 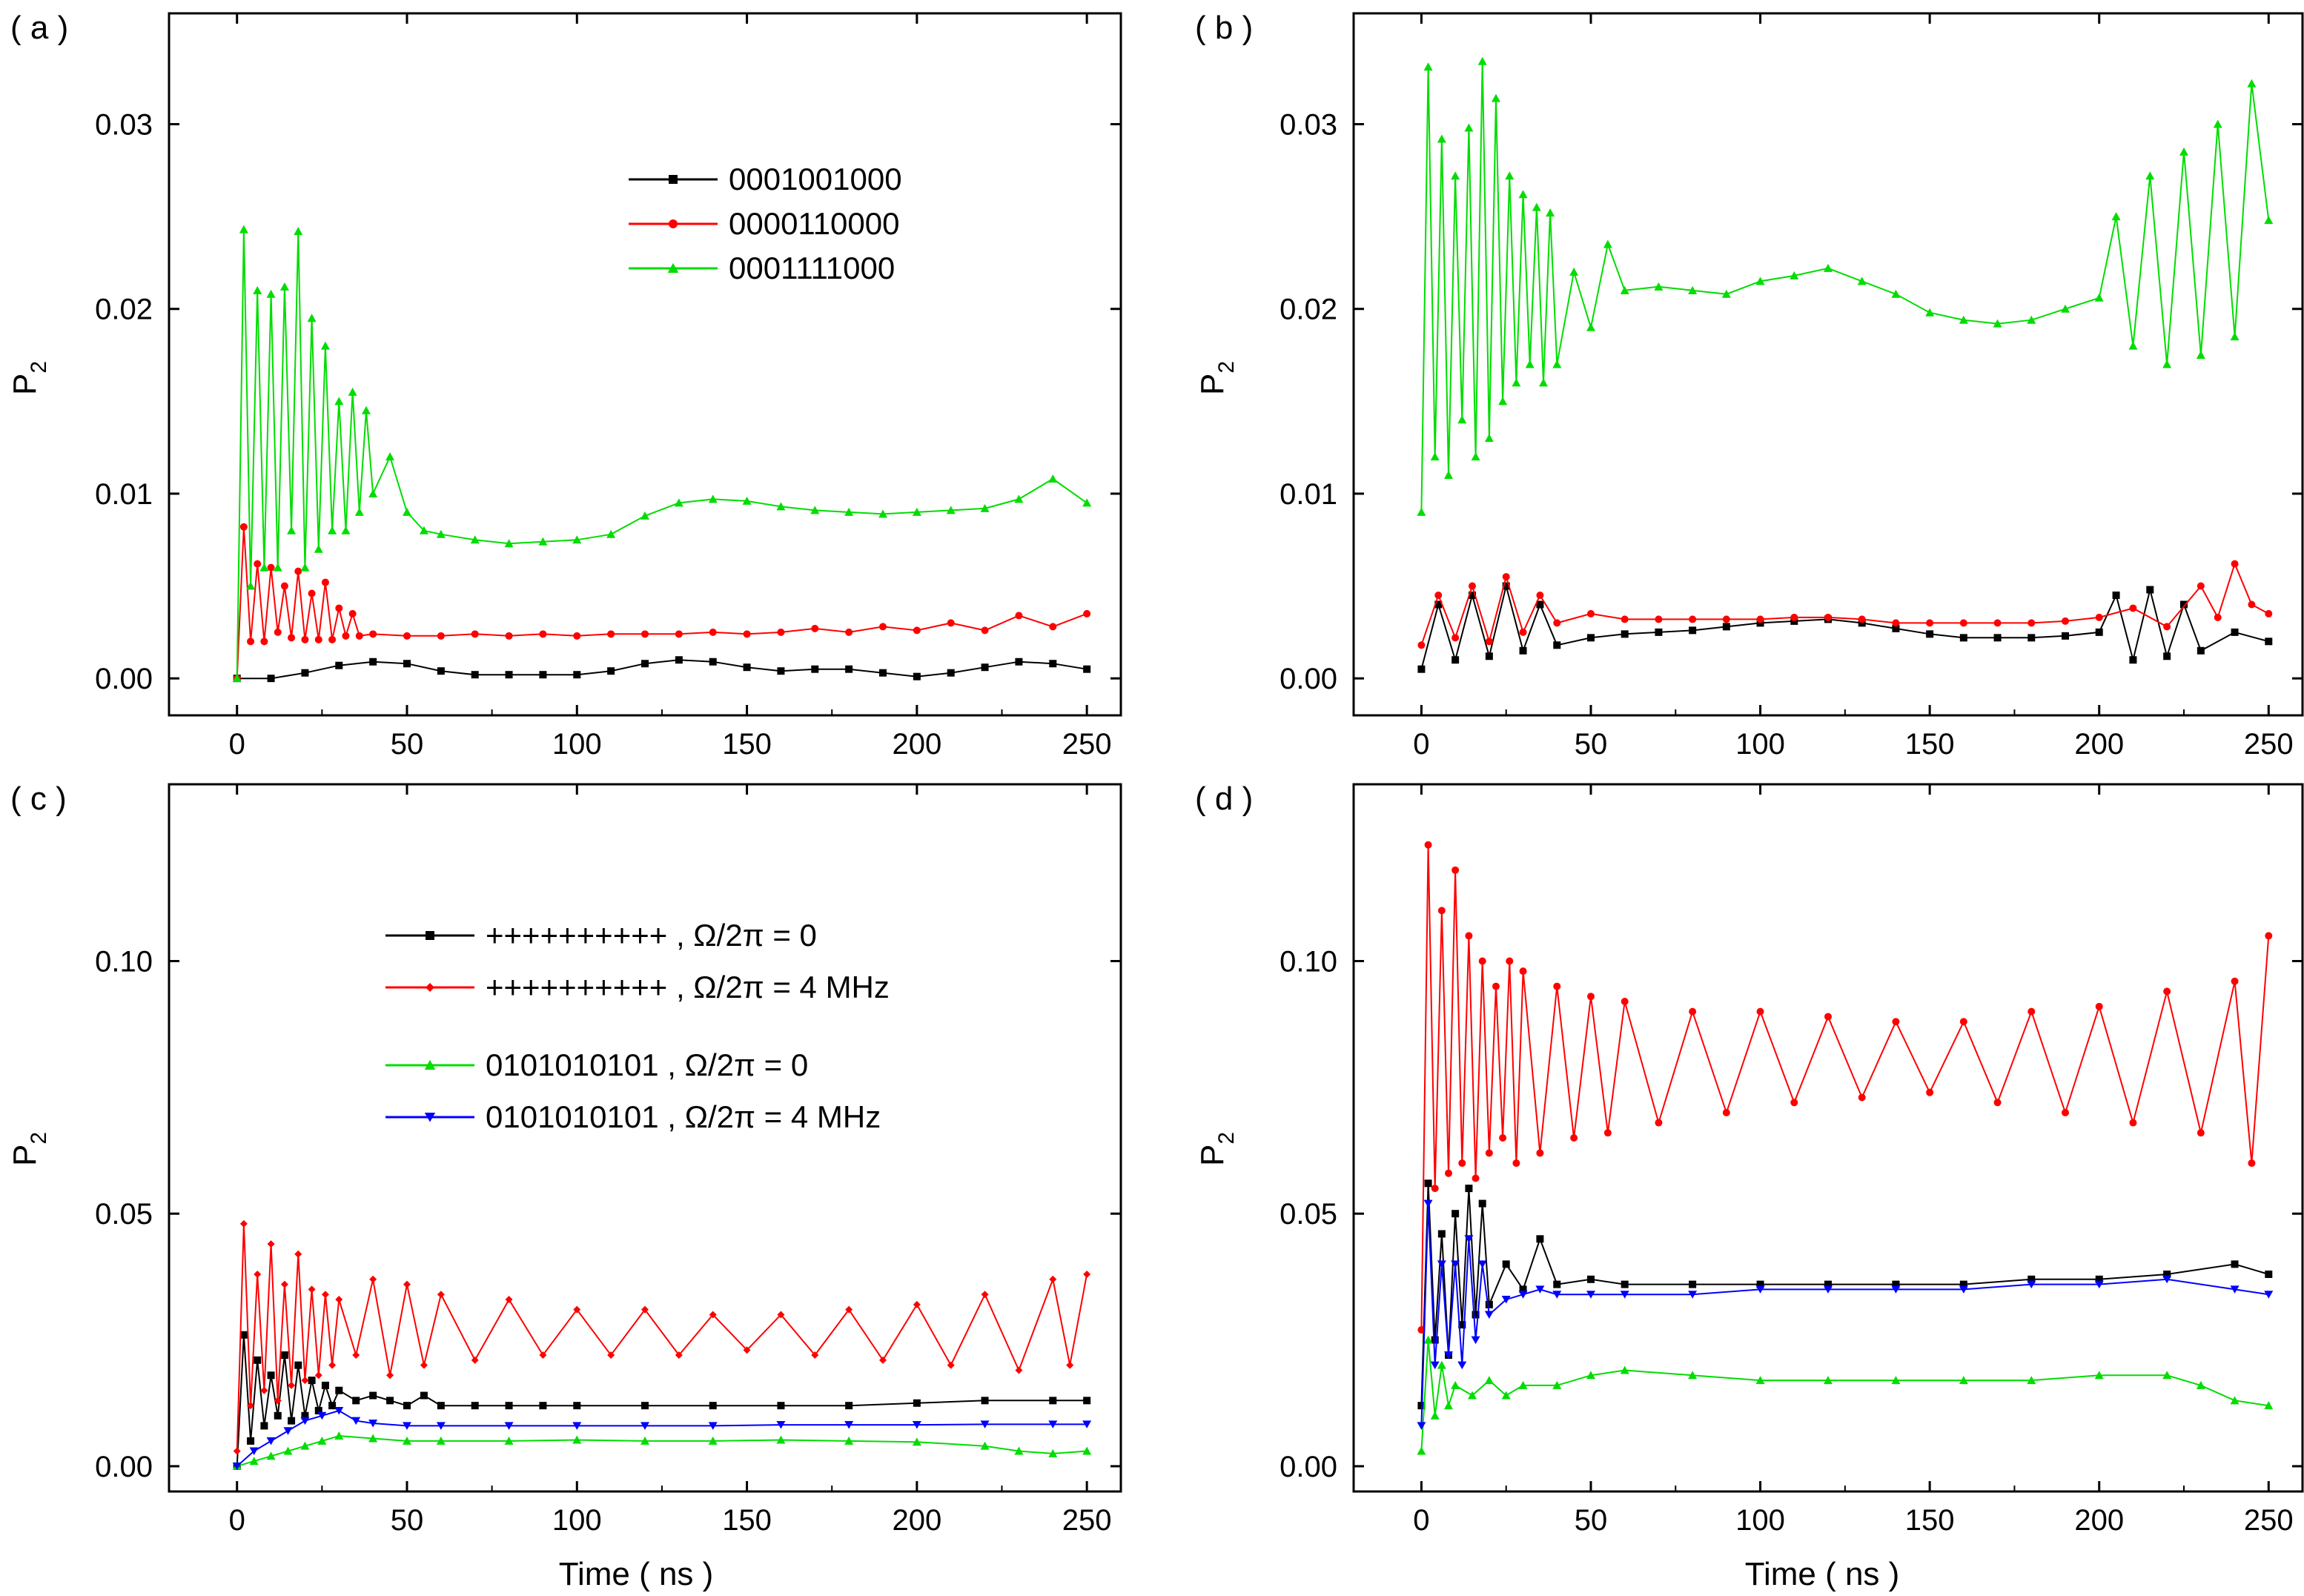 What do you see at coordinates (1930, 744) in the screenshot?
I see `x-tick-label: 150` at bounding box center [1930, 744].